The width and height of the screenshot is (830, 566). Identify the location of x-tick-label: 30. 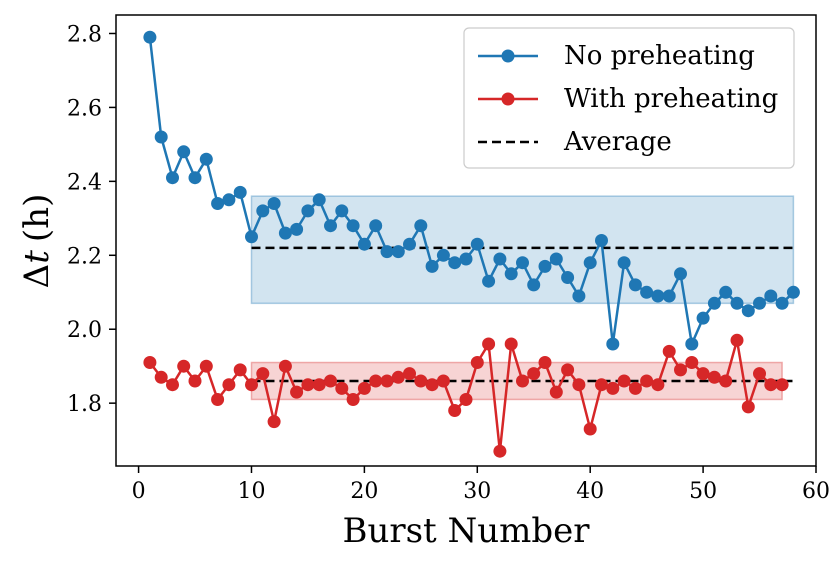
(477, 491).